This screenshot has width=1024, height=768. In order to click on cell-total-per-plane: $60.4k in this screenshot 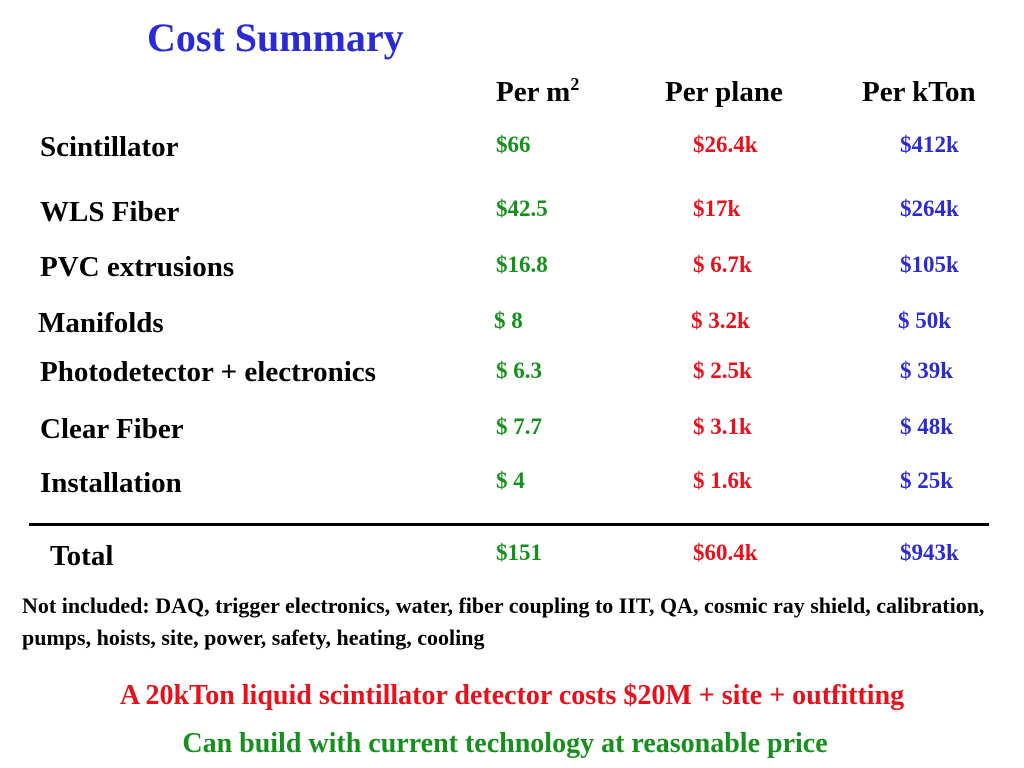, I will do `click(725, 552)`.